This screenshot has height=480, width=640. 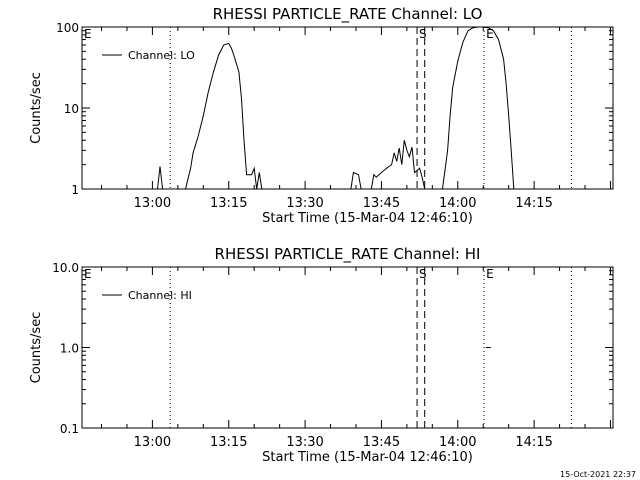 What do you see at coordinates (348, 14) in the screenshot?
I see `panel1-title: RHESSI PARTICLE_RATE Channel: LO` at bounding box center [348, 14].